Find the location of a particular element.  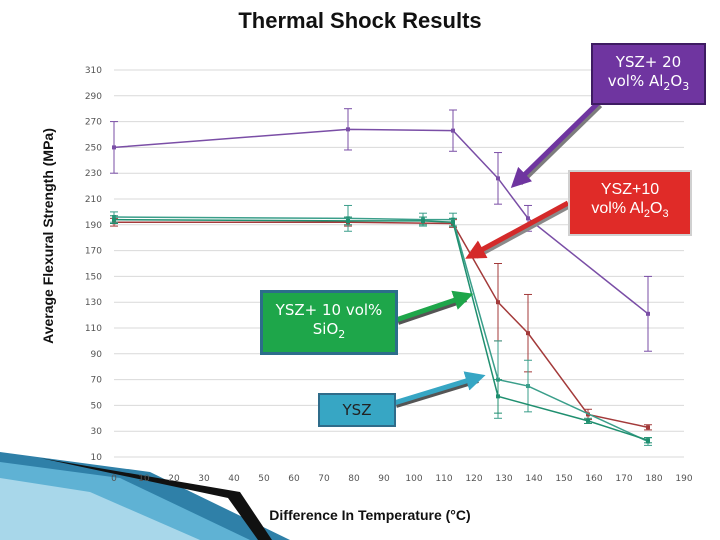

y-tick-label: 250 is located at coordinates (93, 148).